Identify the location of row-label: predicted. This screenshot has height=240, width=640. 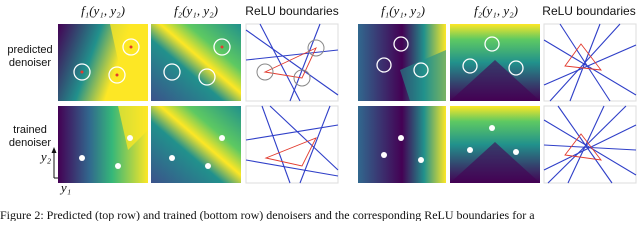
(29, 50).